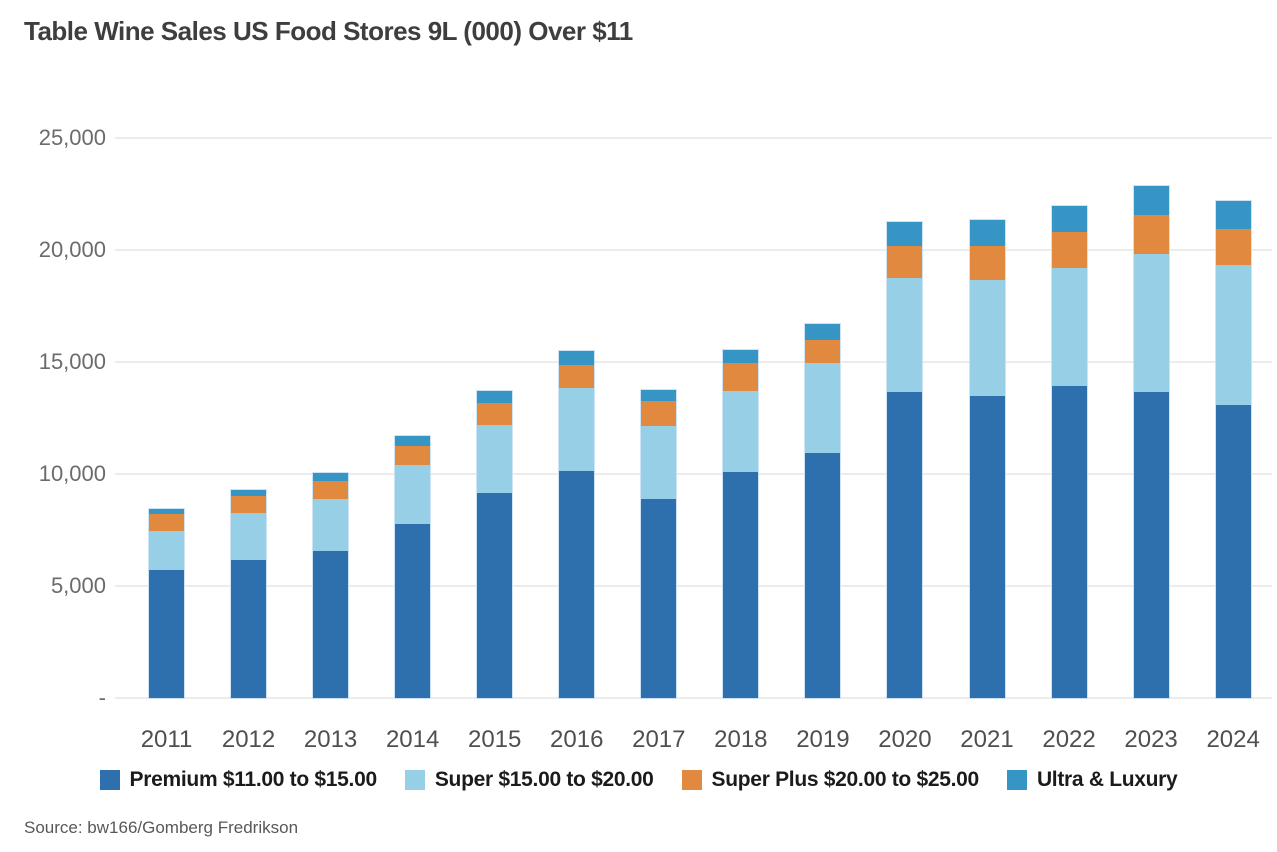 This screenshot has width=1277, height=852. What do you see at coordinates (72, 137) in the screenshot?
I see `y-axis-tick-label: 25,000` at bounding box center [72, 137].